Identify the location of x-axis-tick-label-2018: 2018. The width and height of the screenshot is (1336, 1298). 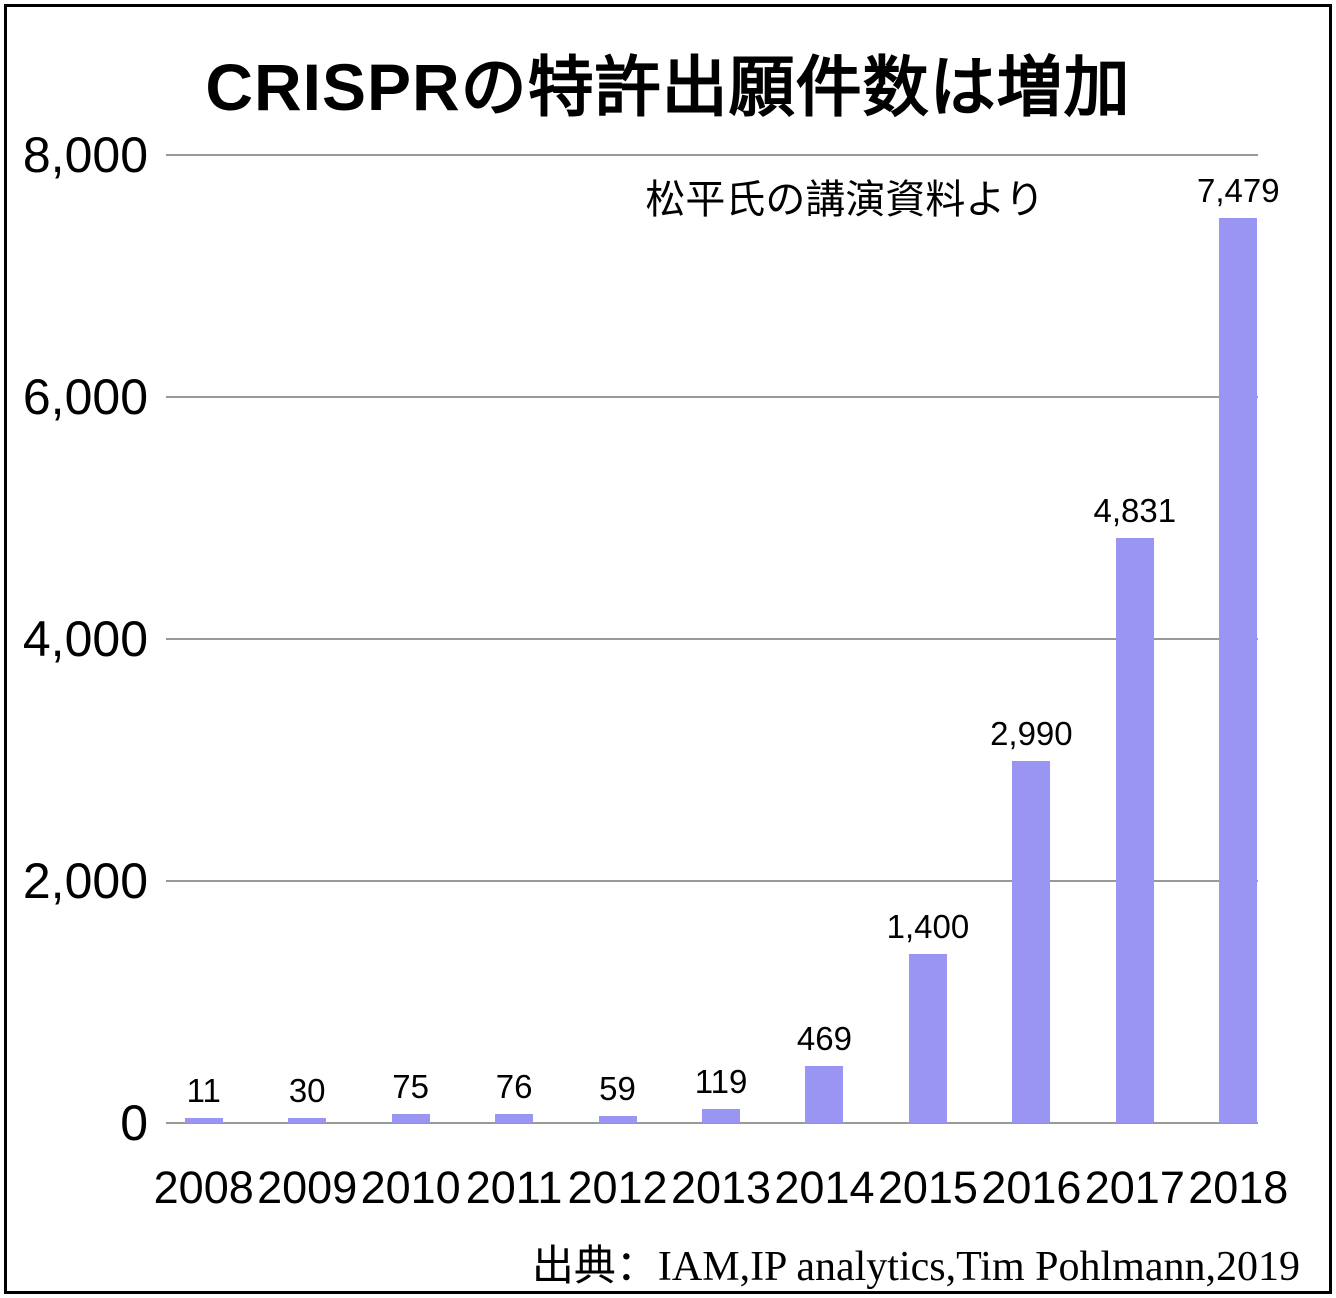
(1238, 1187).